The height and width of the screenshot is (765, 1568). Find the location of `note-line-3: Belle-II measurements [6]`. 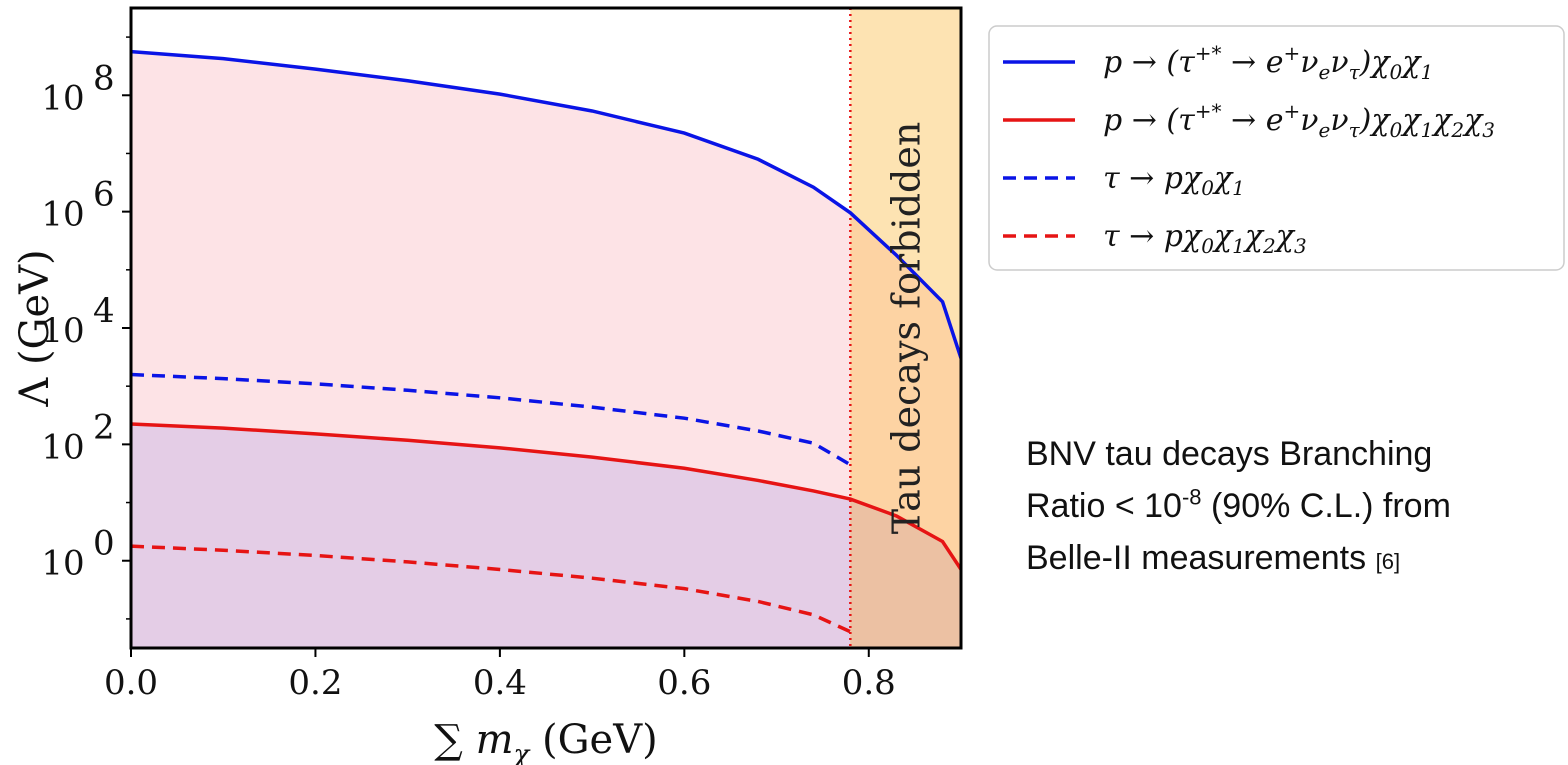

note-line-3: Belle-II measurements [6] is located at coordinates (1291, 560).